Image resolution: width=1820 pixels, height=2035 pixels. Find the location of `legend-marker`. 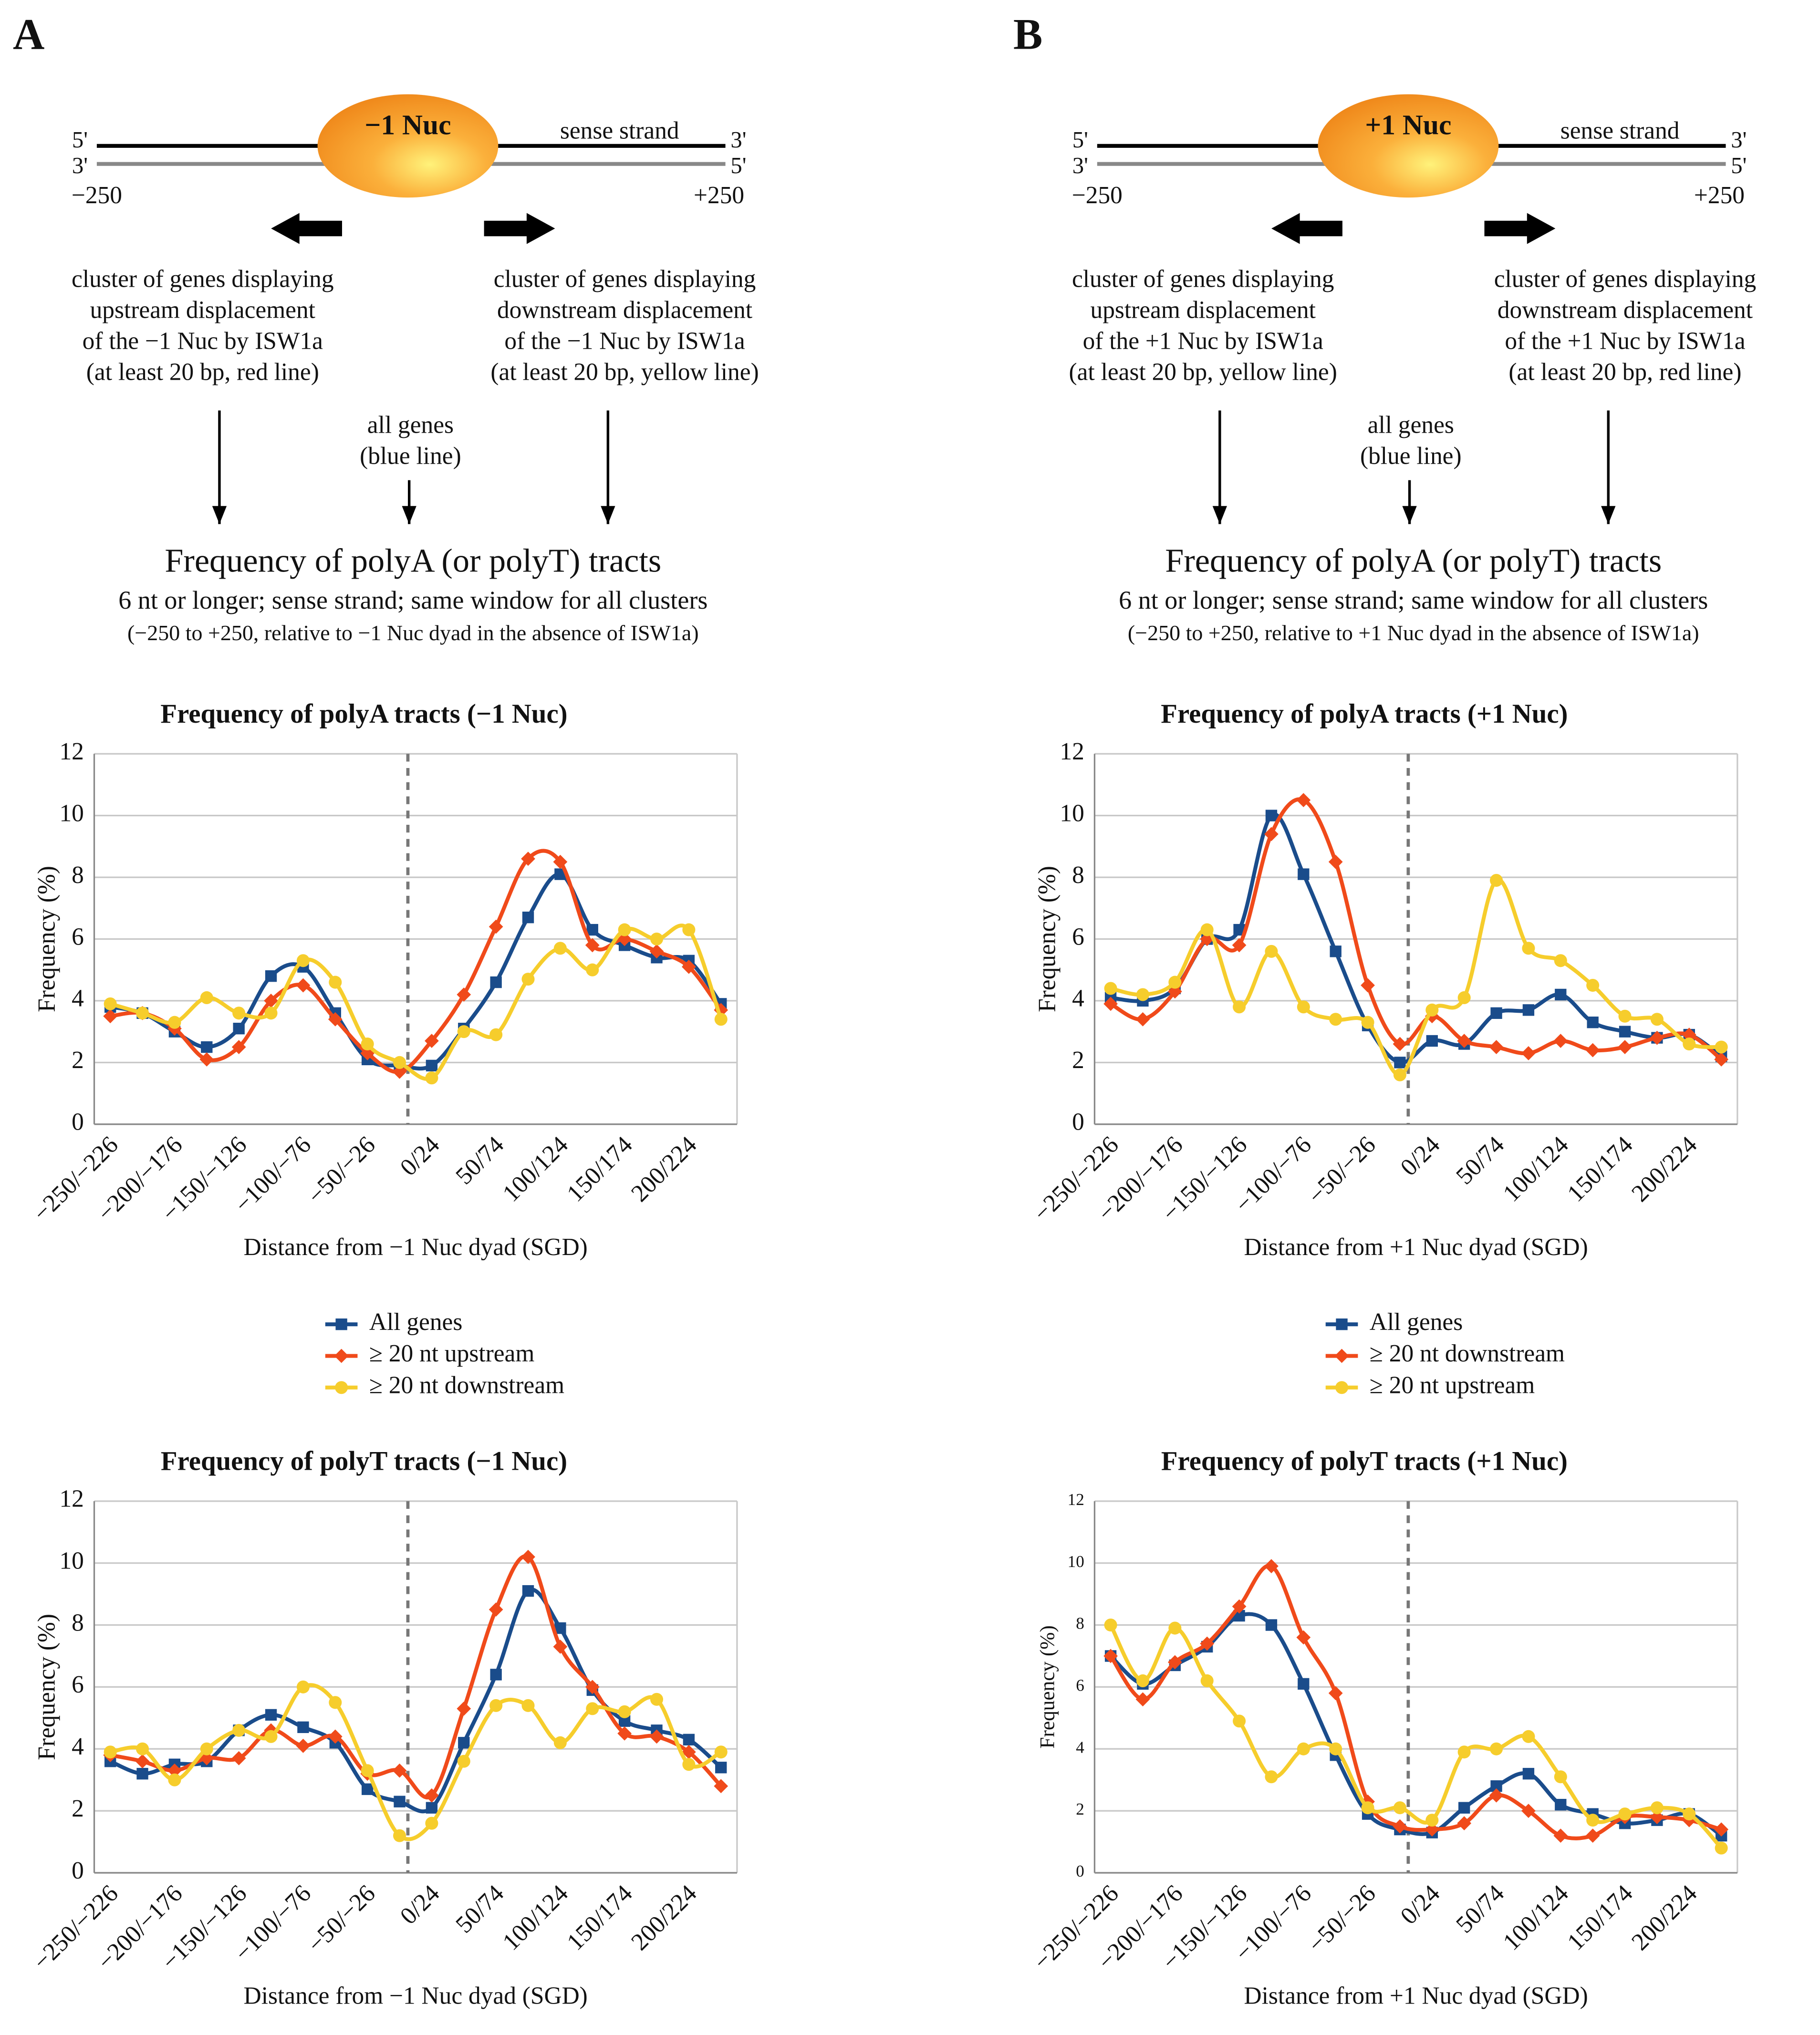

legend-marker is located at coordinates (1342, 1356).